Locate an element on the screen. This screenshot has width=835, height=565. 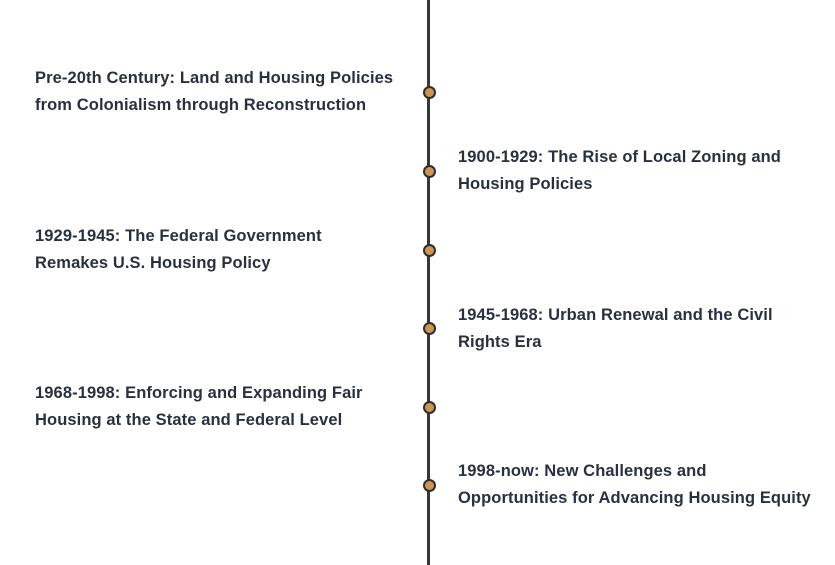
timeline-entry-label: Remakes U.S. Housing Policy is located at coordinates (153, 263).